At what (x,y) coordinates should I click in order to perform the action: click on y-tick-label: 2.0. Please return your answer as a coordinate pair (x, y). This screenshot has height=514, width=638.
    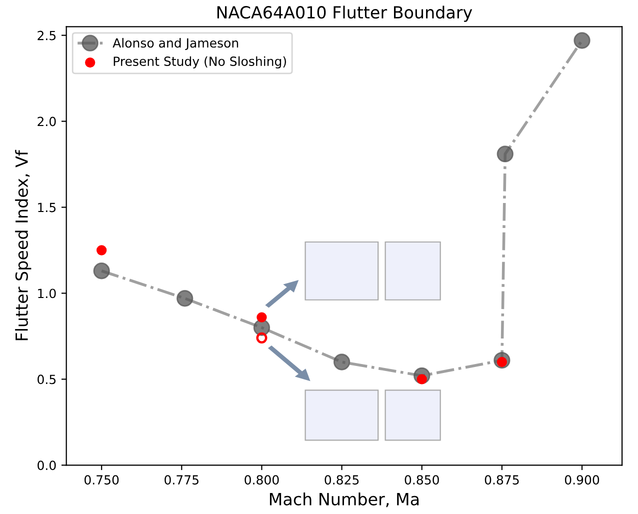
    Looking at the image, I should click on (47, 121).